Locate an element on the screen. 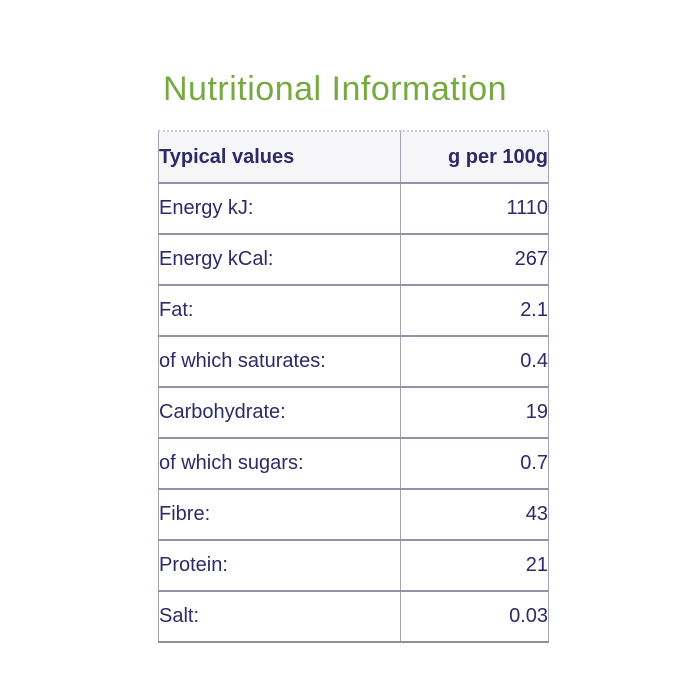 The image size is (700, 700). row-label: Fat: is located at coordinates (176, 310).